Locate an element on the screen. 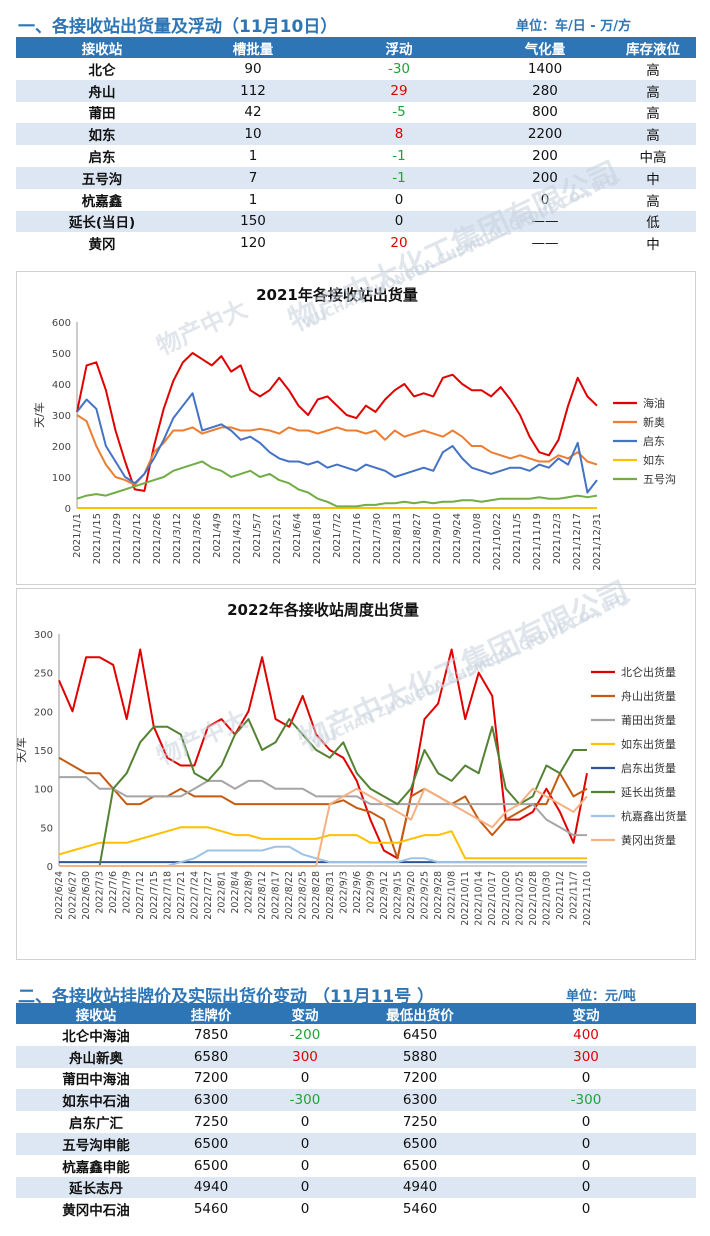 The width and height of the screenshot is (710, 1236). x-tick-label: 2022/7/3 is located at coordinates (100, 892).